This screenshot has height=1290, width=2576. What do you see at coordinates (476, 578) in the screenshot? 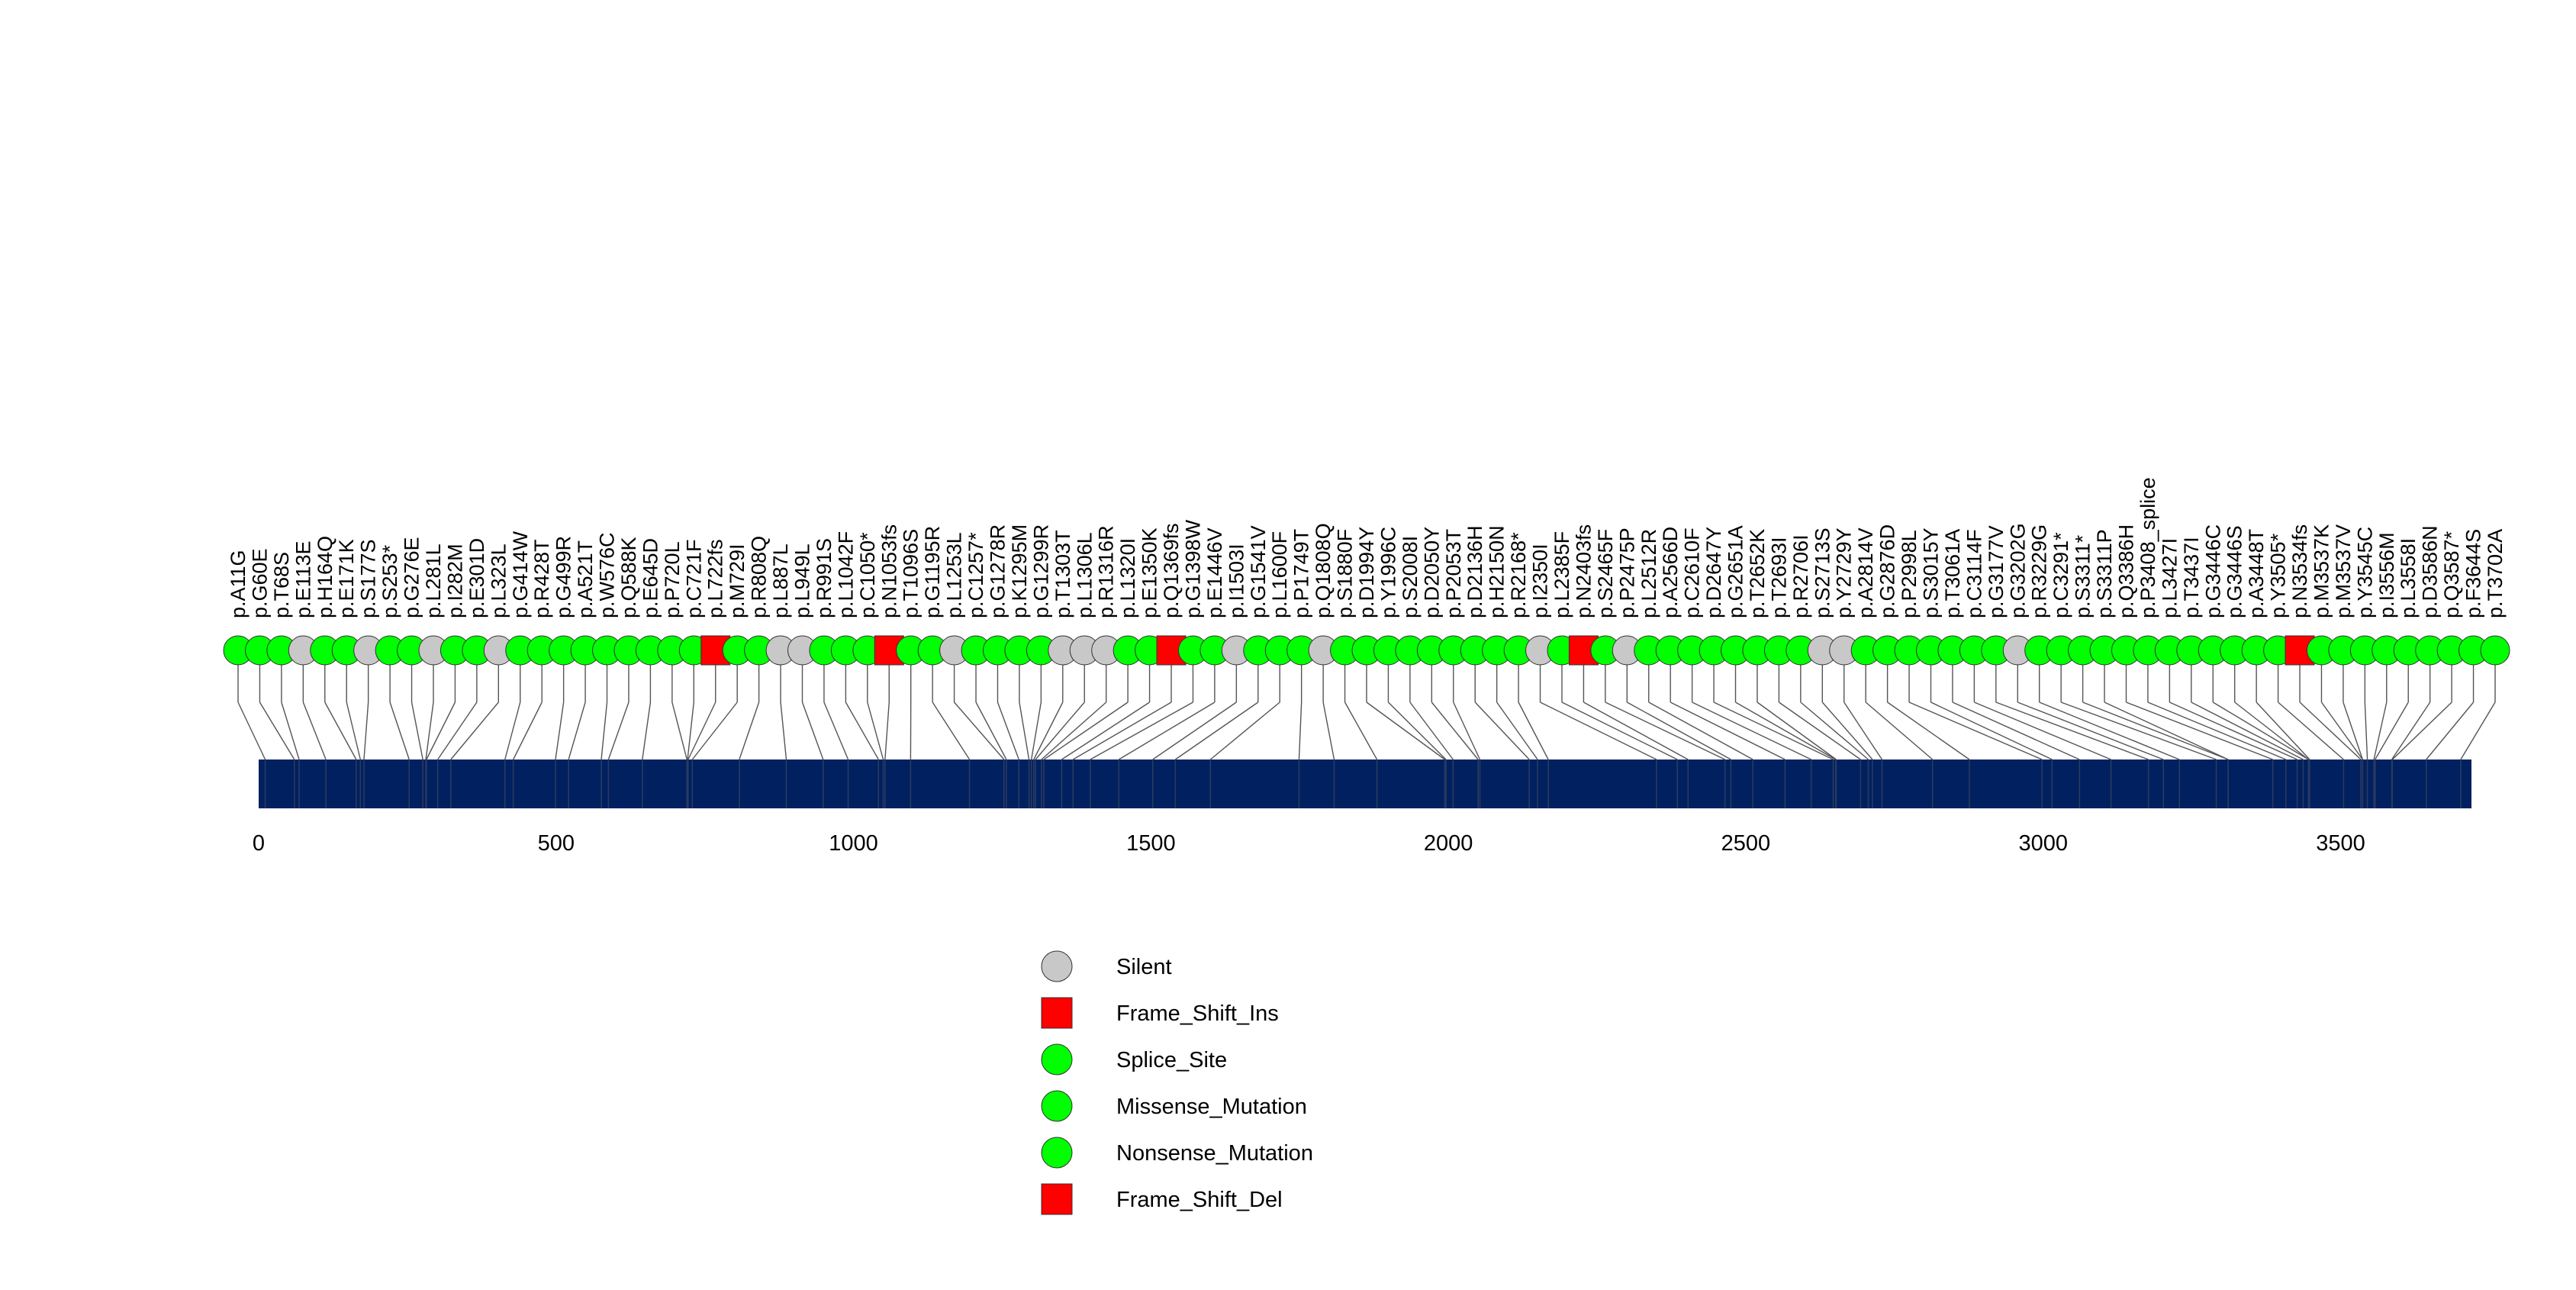
I see `mutation-label: p.E301D` at bounding box center [476, 578].